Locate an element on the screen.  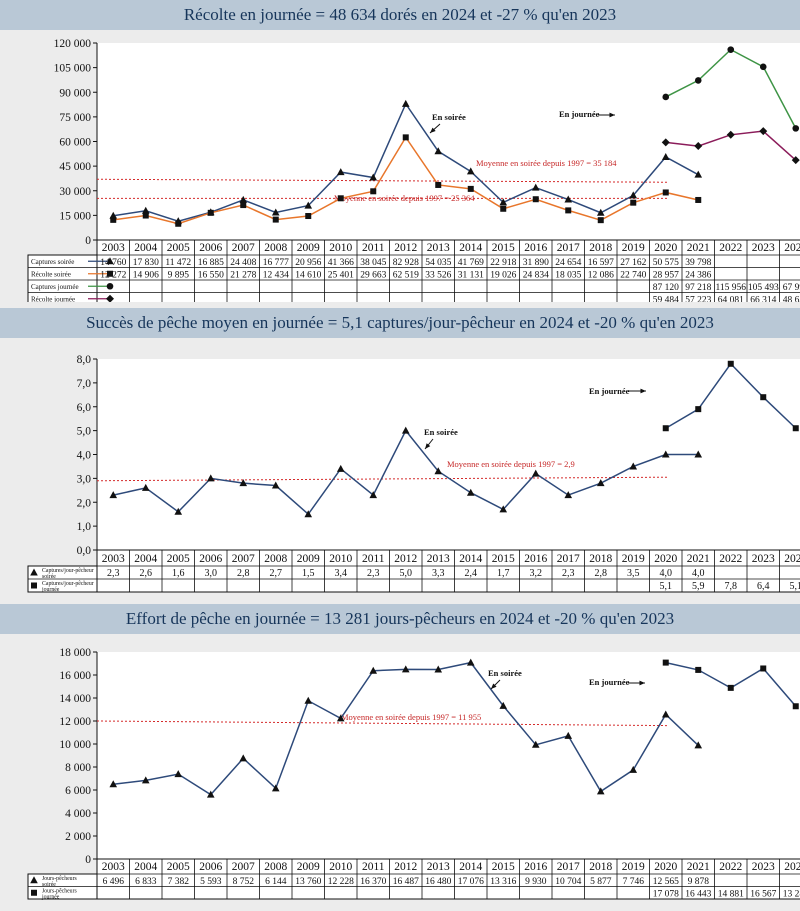
table-cell: 59 484 is located at coordinates (666, 298).